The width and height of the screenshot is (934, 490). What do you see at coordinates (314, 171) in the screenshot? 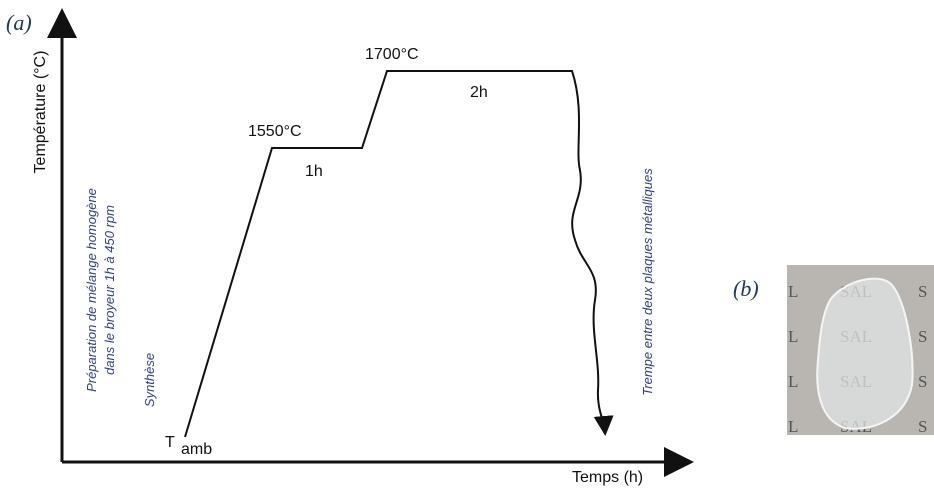
I see `step-duration: 1h` at bounding box center [314, 171].